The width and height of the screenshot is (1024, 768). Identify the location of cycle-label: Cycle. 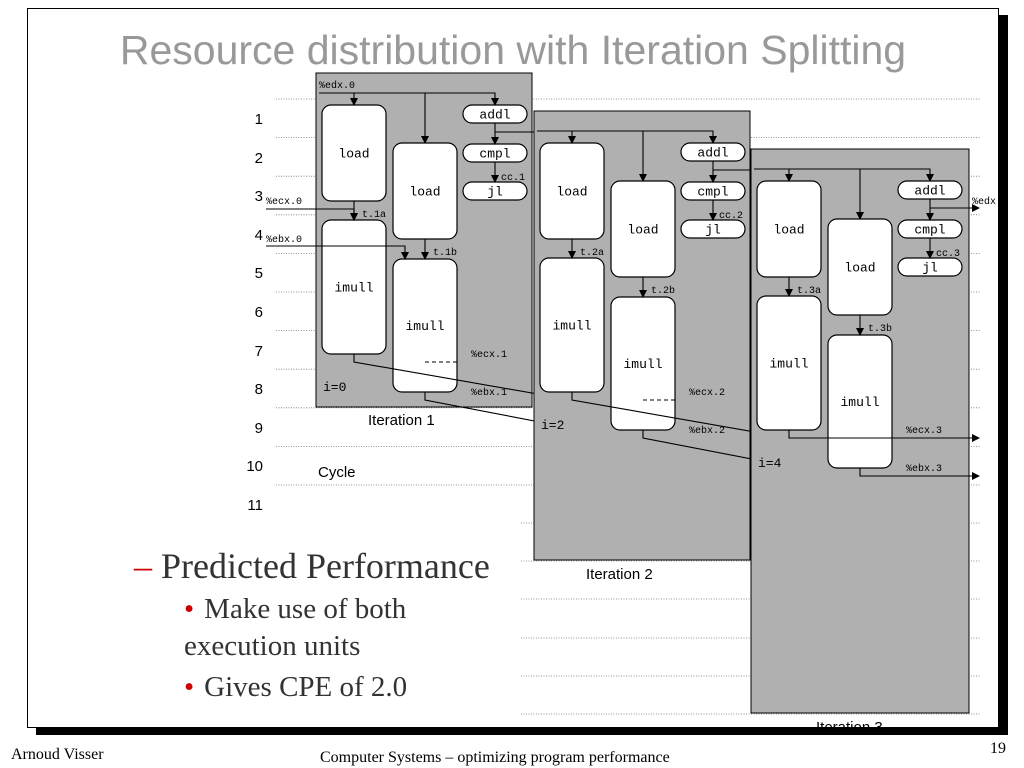
(337, 472).